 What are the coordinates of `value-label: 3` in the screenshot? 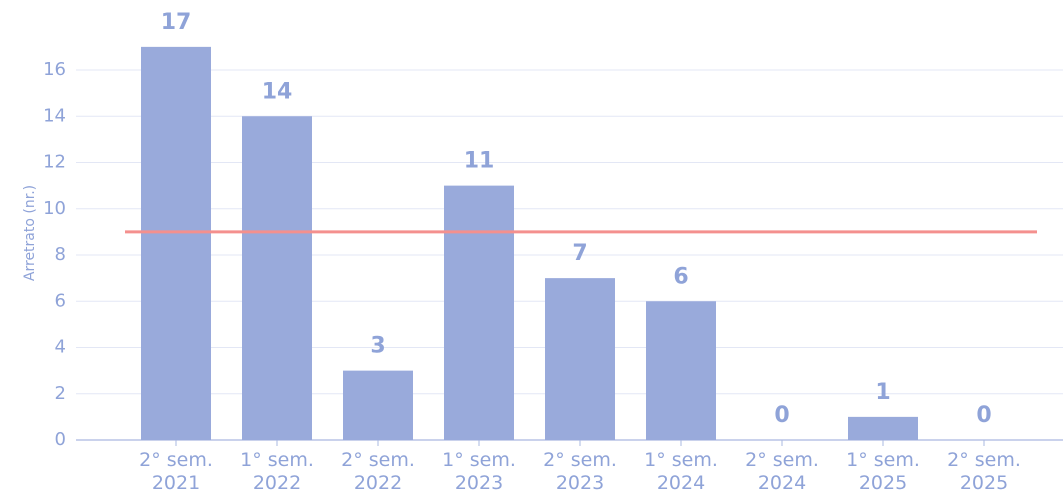 It's located at (377, 346).